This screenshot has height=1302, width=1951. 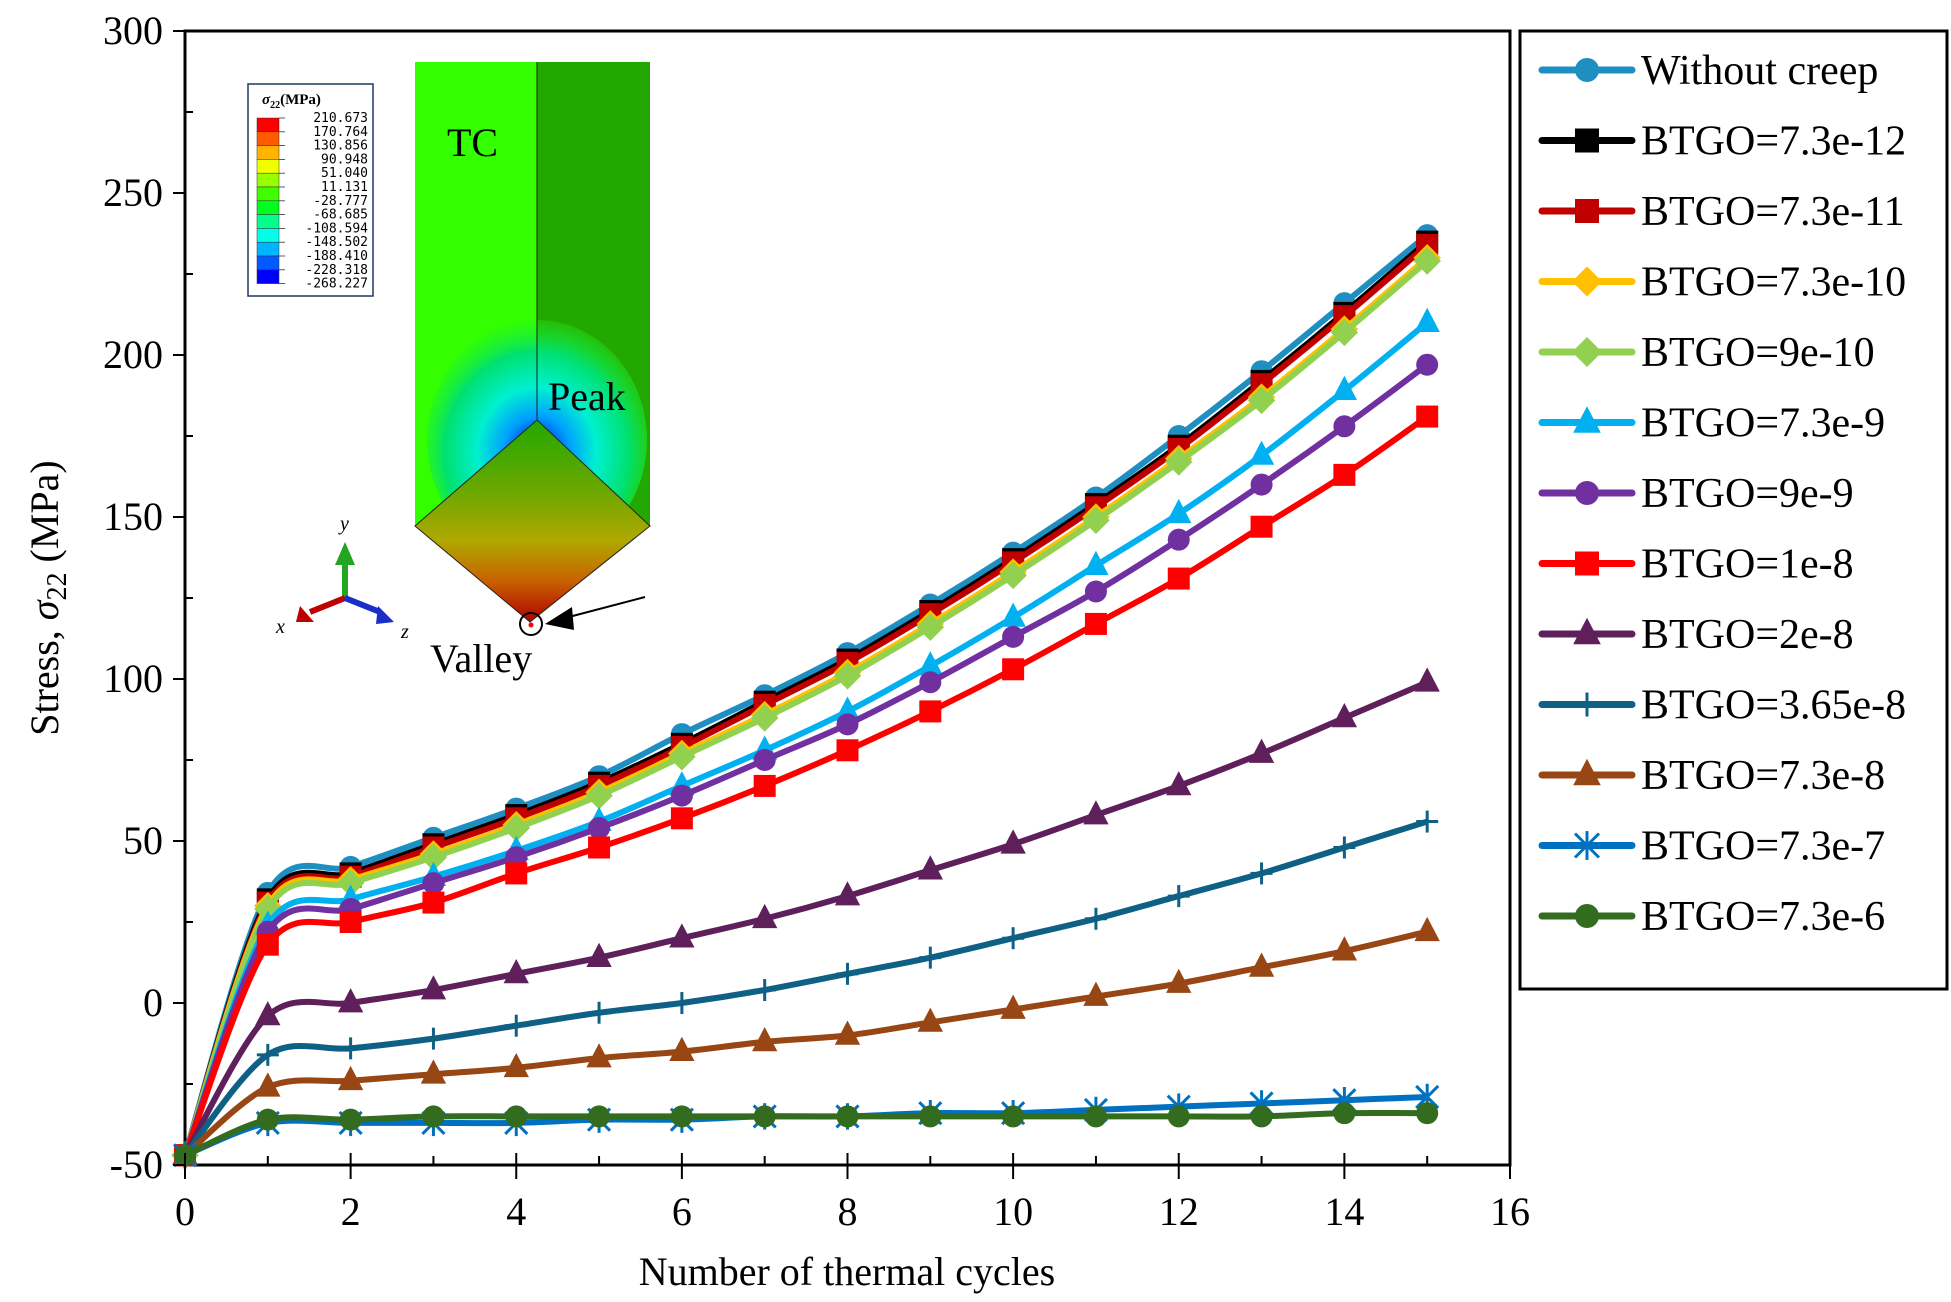 I want to click on colorbar-label: -68.685, so click(x=340, y=215).